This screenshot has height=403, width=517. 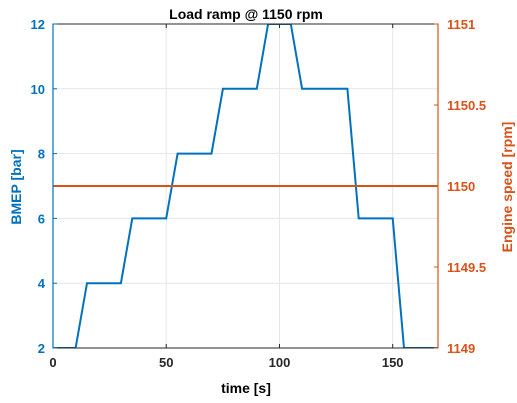 I want to click on y-left-tick-label: 4, so click(x=42, y=283).